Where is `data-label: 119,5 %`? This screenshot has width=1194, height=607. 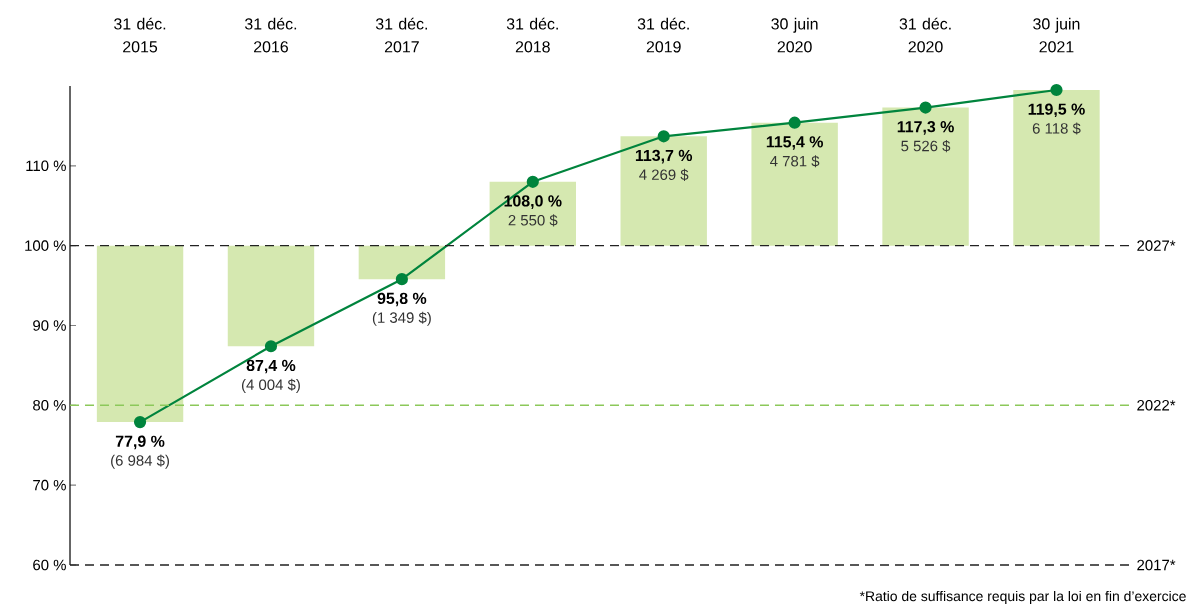 data-label: 119,5 % is located at coordinates (1056, 110).